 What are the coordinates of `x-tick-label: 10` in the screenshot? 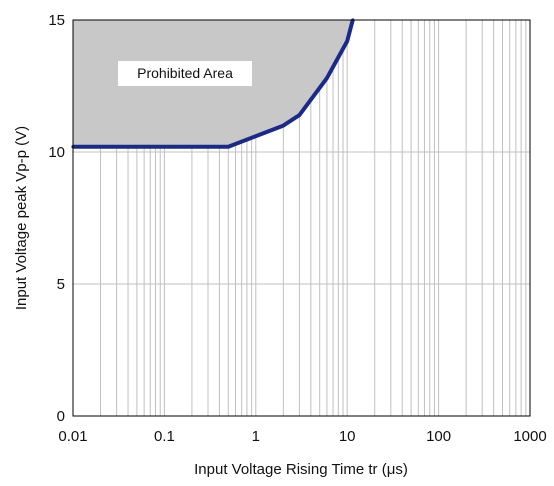 It's located at (347, 436).